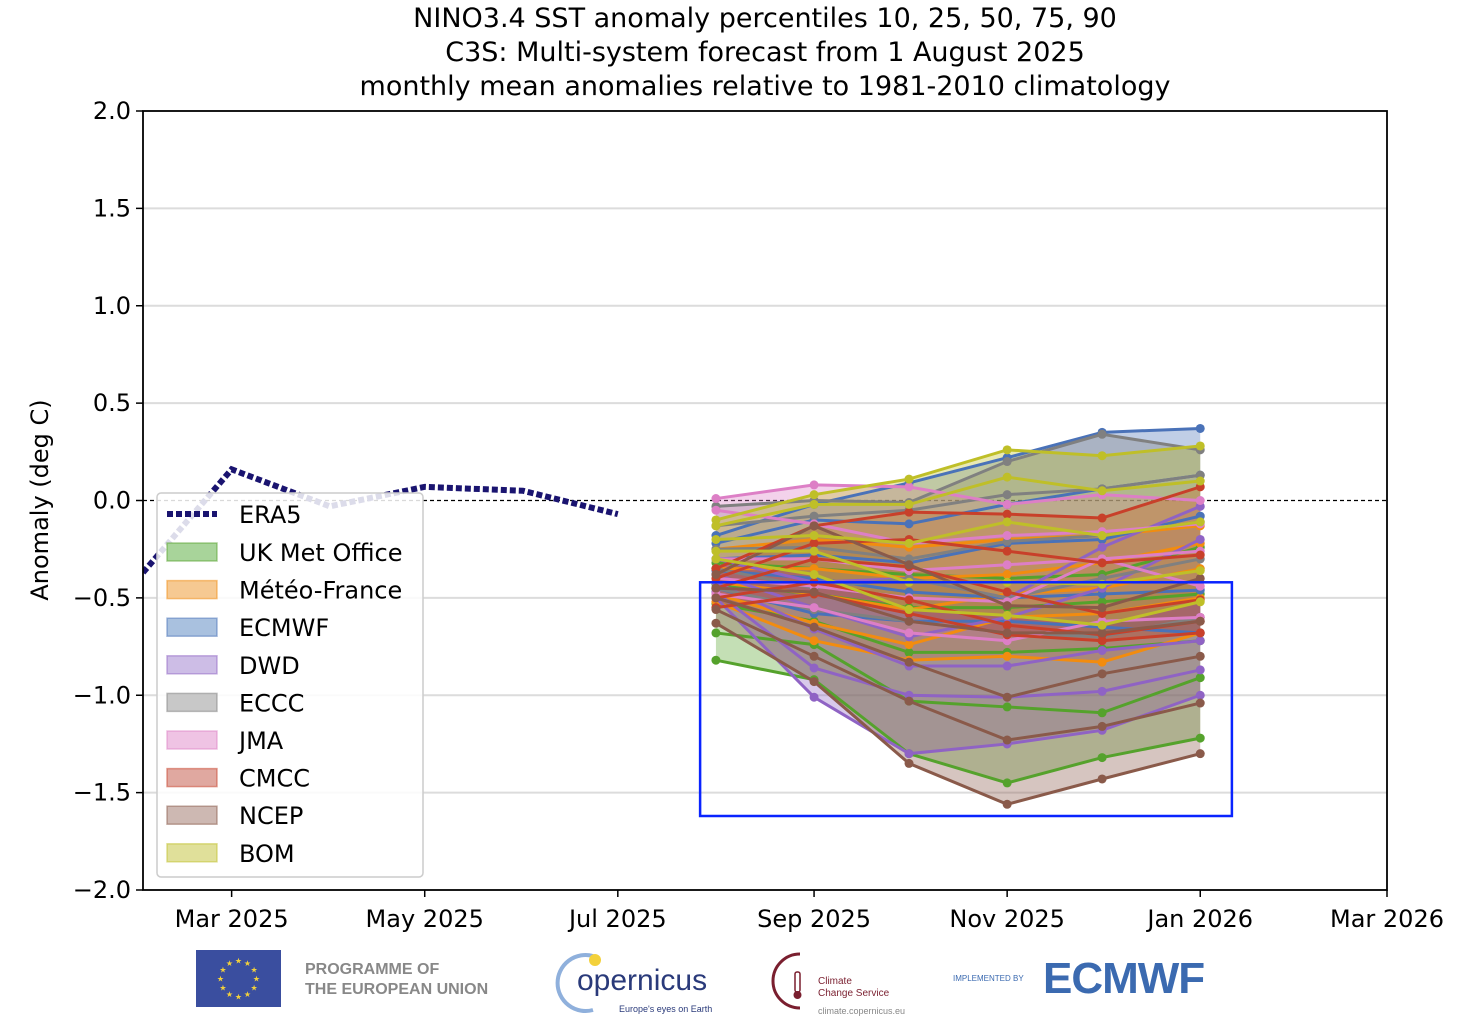 The width and height of the screenshot is (1477, 1024). I want to click on eu-programme-text: PROGRAMME OF THE EUROPEAN UNION, so click(396, 980).